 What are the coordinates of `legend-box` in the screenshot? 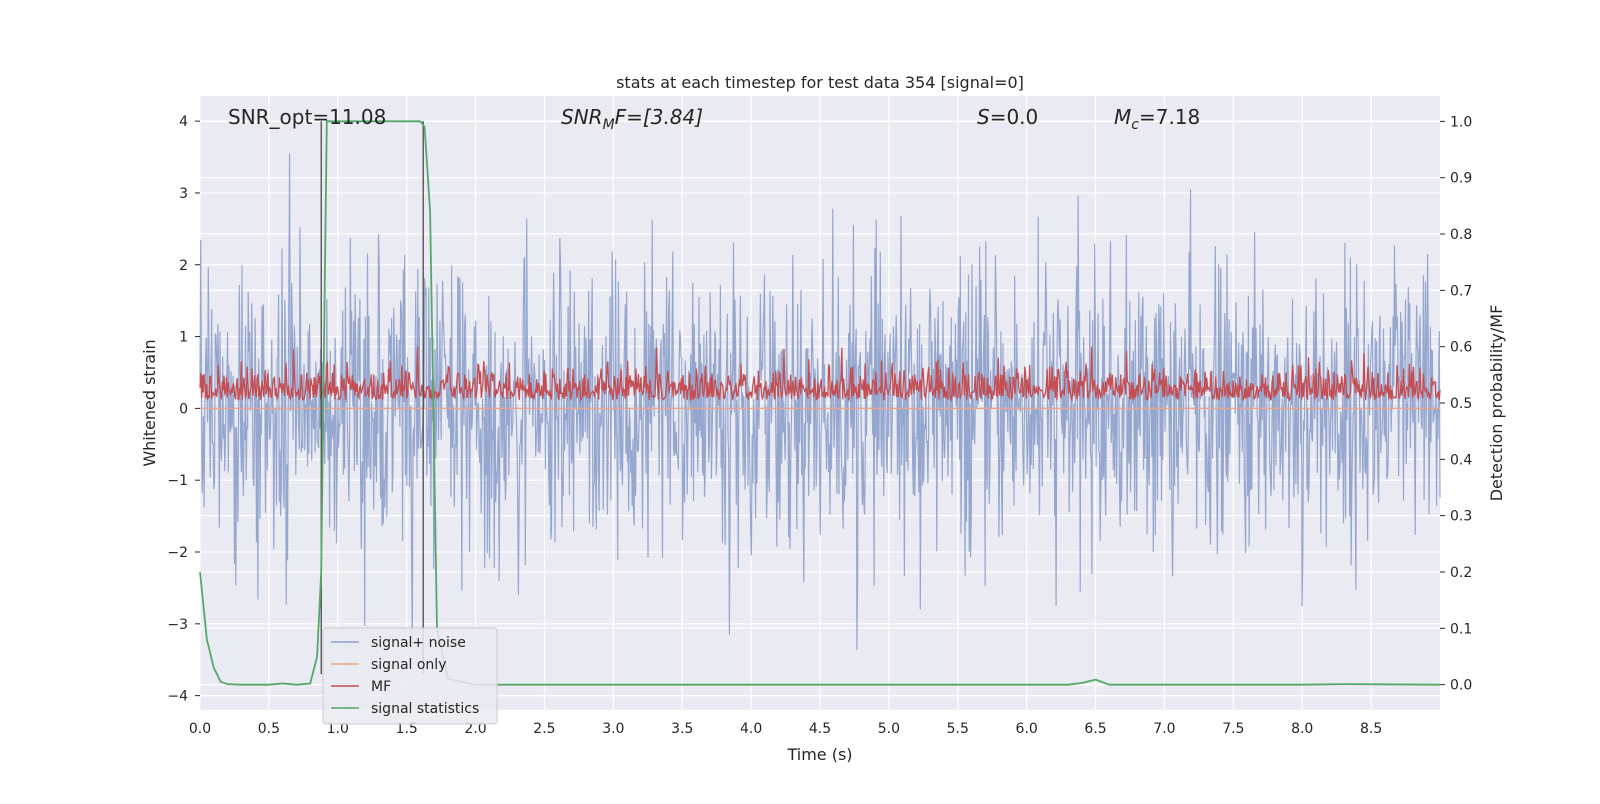 It's located at (410, 676).